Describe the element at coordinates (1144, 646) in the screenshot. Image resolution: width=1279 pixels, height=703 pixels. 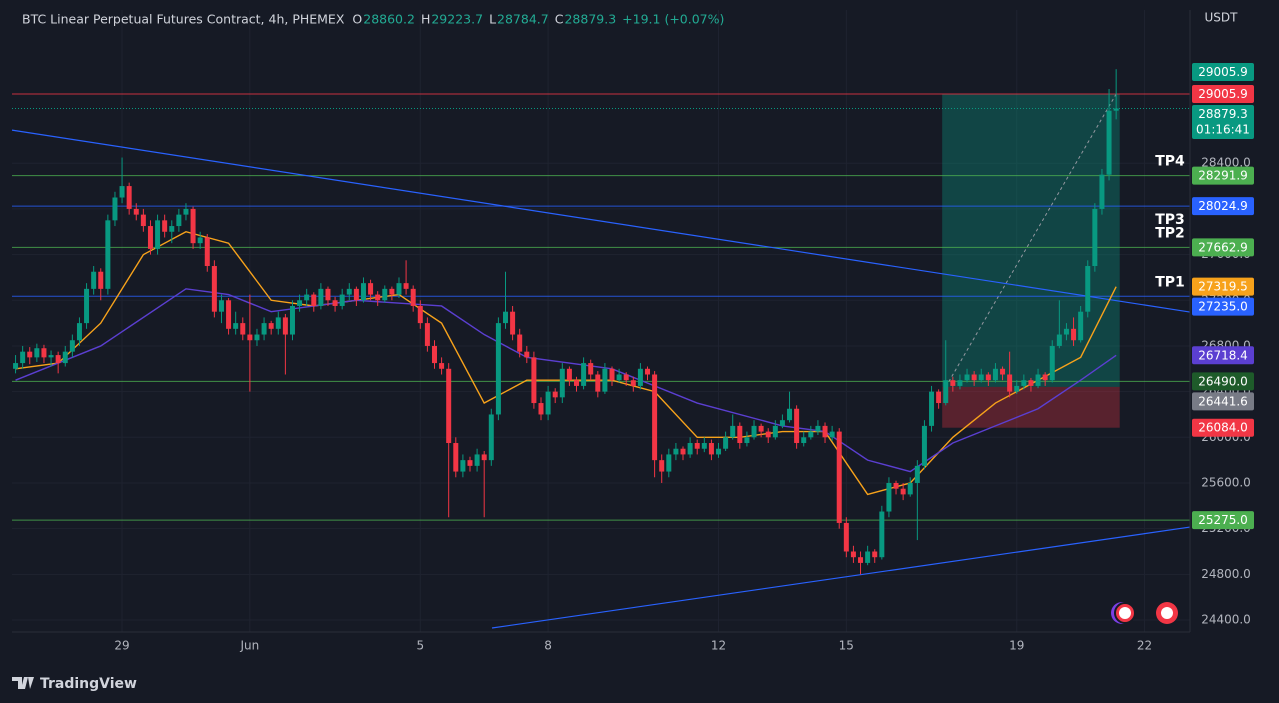
I see `x-tick-label: 22` at that location.